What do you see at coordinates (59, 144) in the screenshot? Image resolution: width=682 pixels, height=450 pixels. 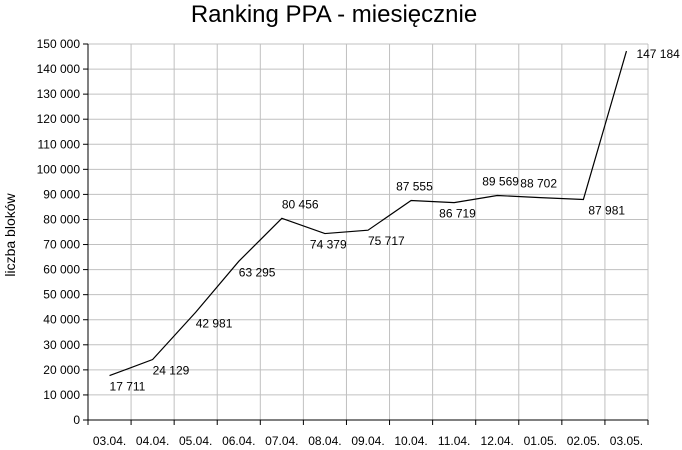 I see `y-tick-label: 110 000` at bounding box center [59, 144].